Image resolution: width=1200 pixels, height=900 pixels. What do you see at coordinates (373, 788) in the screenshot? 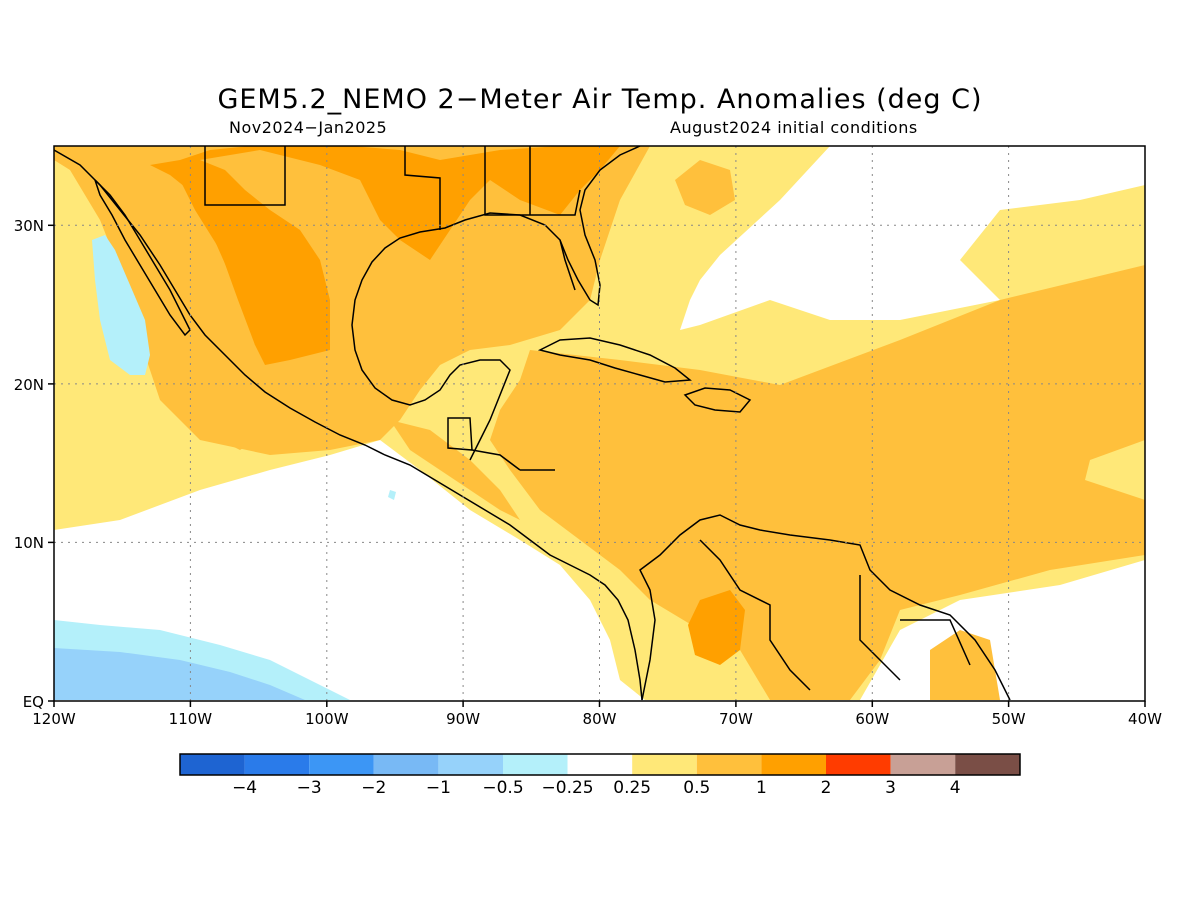
I see `colorbar-label: −2` at bounding box center [373, 788].